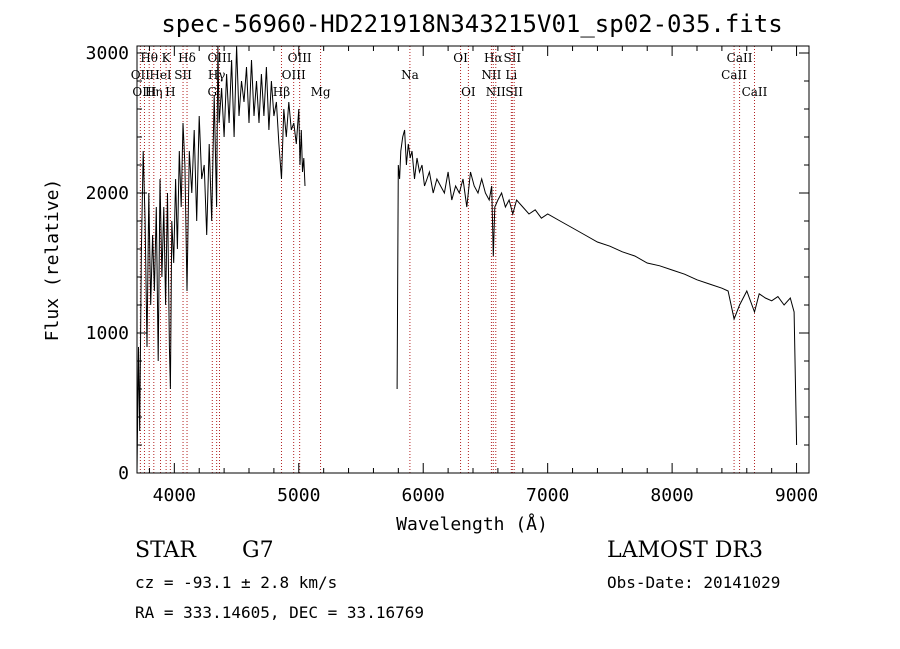  Describe the element at coordinates (423, 495) in the screenshot. I see `x-tick-label: 6000` at that location.